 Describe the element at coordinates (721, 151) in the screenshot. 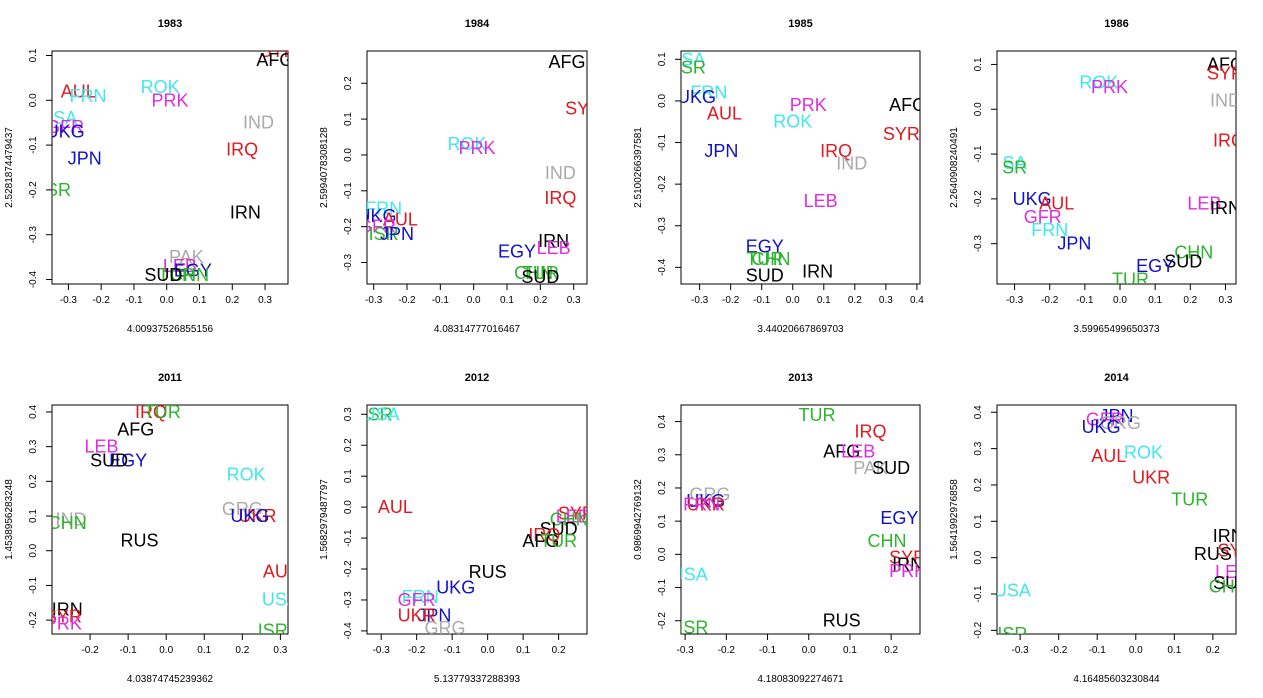

I see `point-jpn: JPN` at that location.